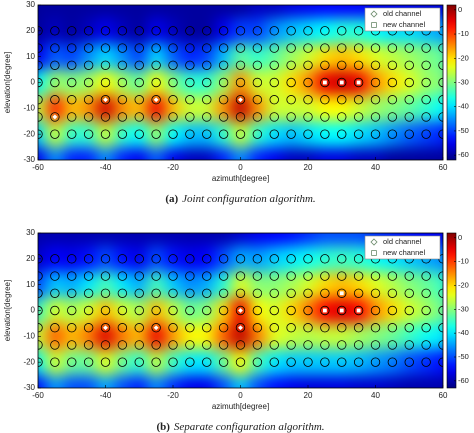 This screenshot has width=474, height=433. Describe the element at coordinates (29, 133) in the screenshot. I see `y-tick-label: -20` at that location.